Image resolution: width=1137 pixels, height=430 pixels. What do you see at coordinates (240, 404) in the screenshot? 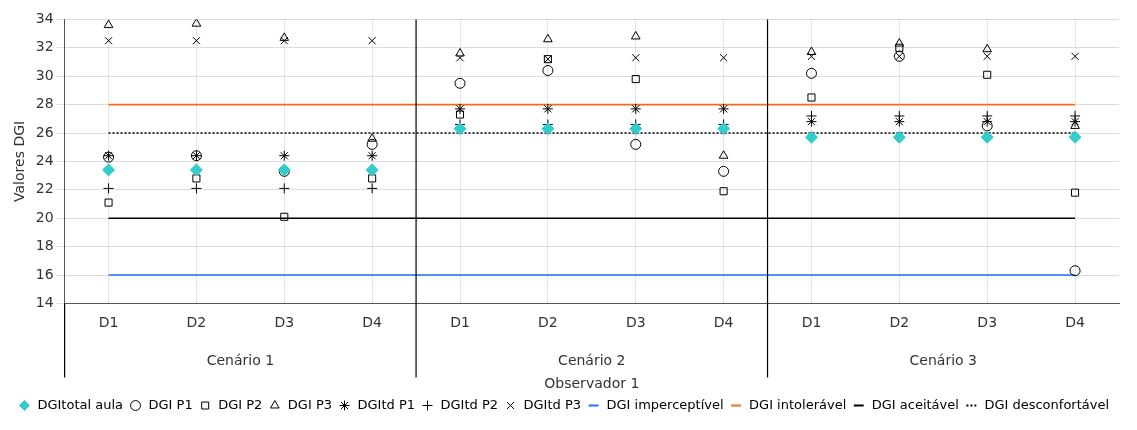
I see `legend-label: DGI P2` at bounding box center [240, 404].